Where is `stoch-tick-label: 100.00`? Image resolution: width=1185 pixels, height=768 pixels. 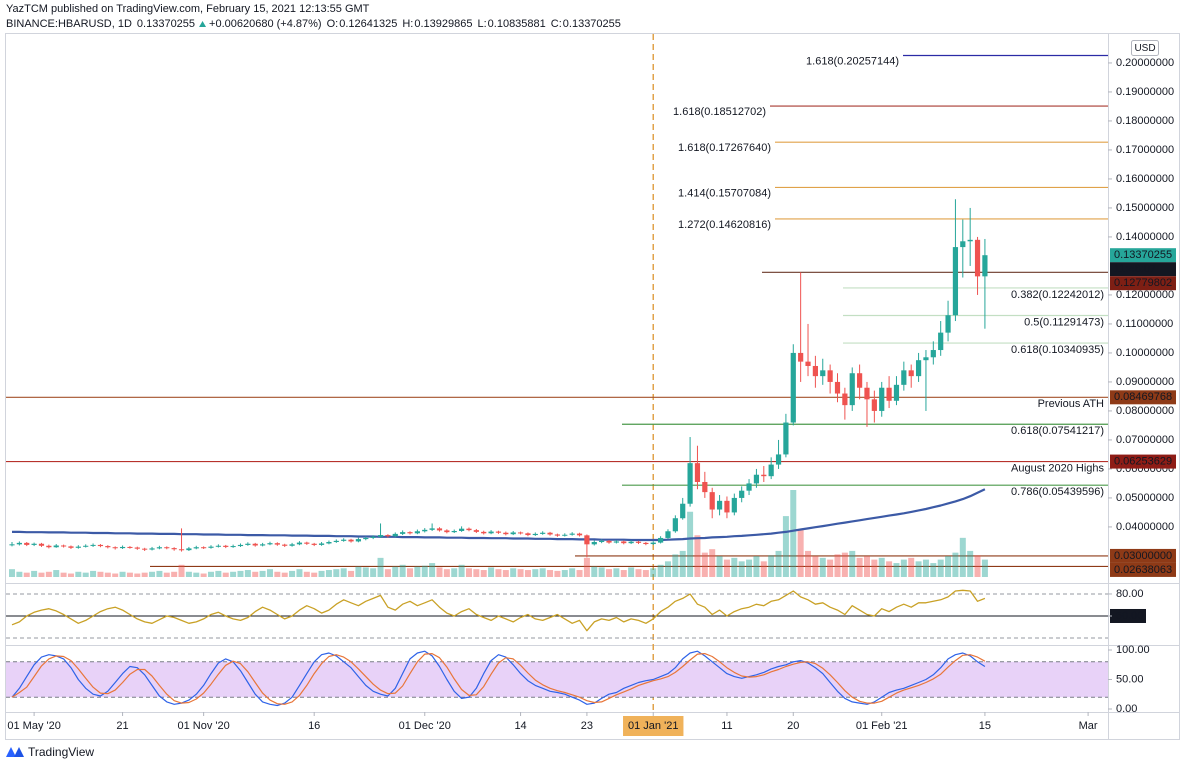
stoch-tick-label: 100.00 is located at coordinates (1133, 650).